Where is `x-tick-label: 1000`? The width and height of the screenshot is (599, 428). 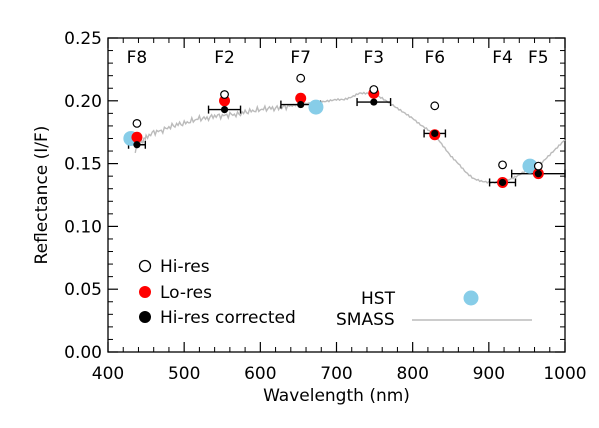 x-tick-label: 1000 is located at coordinates (564, 374).